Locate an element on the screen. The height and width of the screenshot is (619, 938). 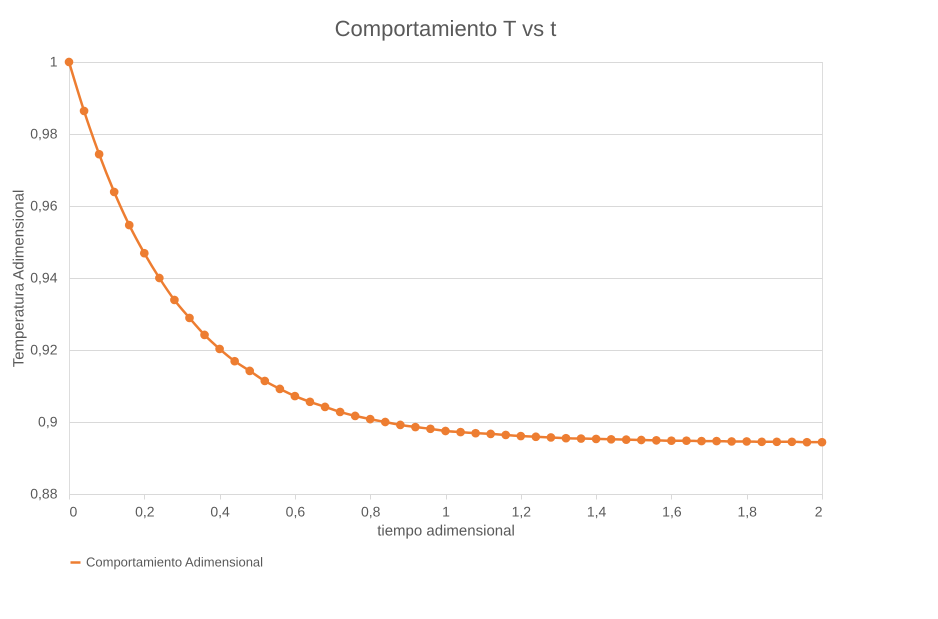
x-tick-label: 0,2 is located at coordinates (145, 512).